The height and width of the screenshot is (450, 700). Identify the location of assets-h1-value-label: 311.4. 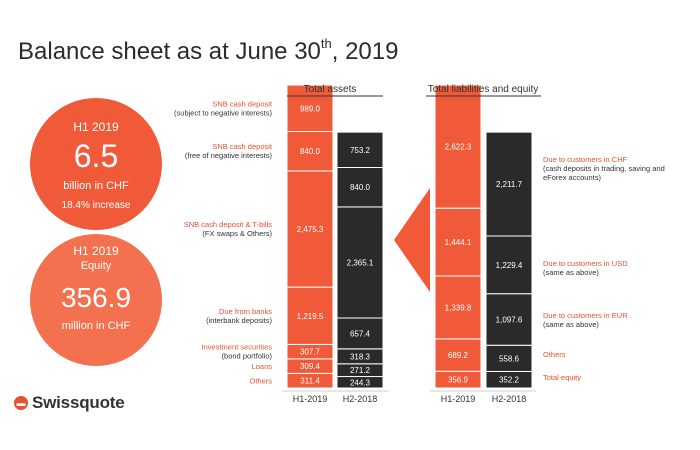
(310, 381).